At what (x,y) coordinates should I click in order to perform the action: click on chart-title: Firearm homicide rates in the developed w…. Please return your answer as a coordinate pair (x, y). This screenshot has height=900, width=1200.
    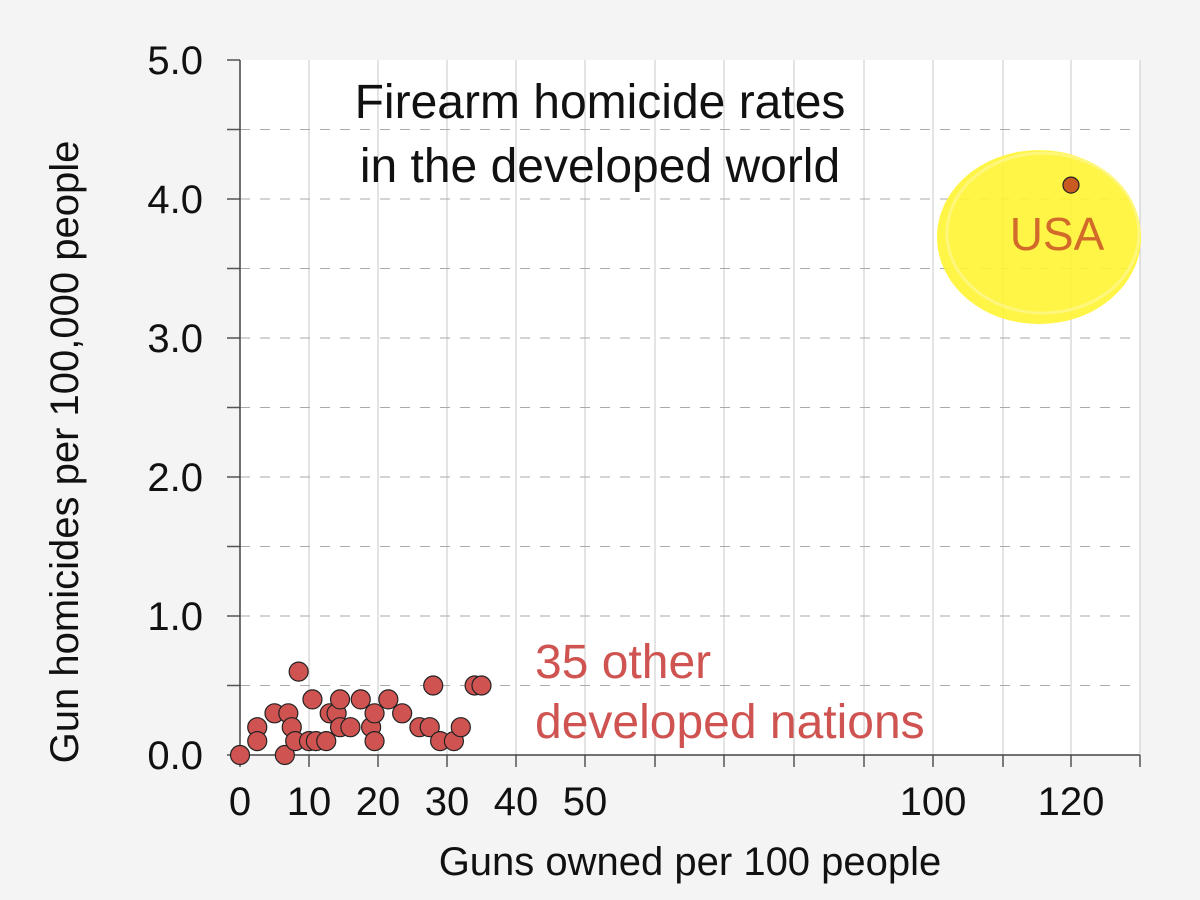
    Looking at the image, I should click on (600, 134).